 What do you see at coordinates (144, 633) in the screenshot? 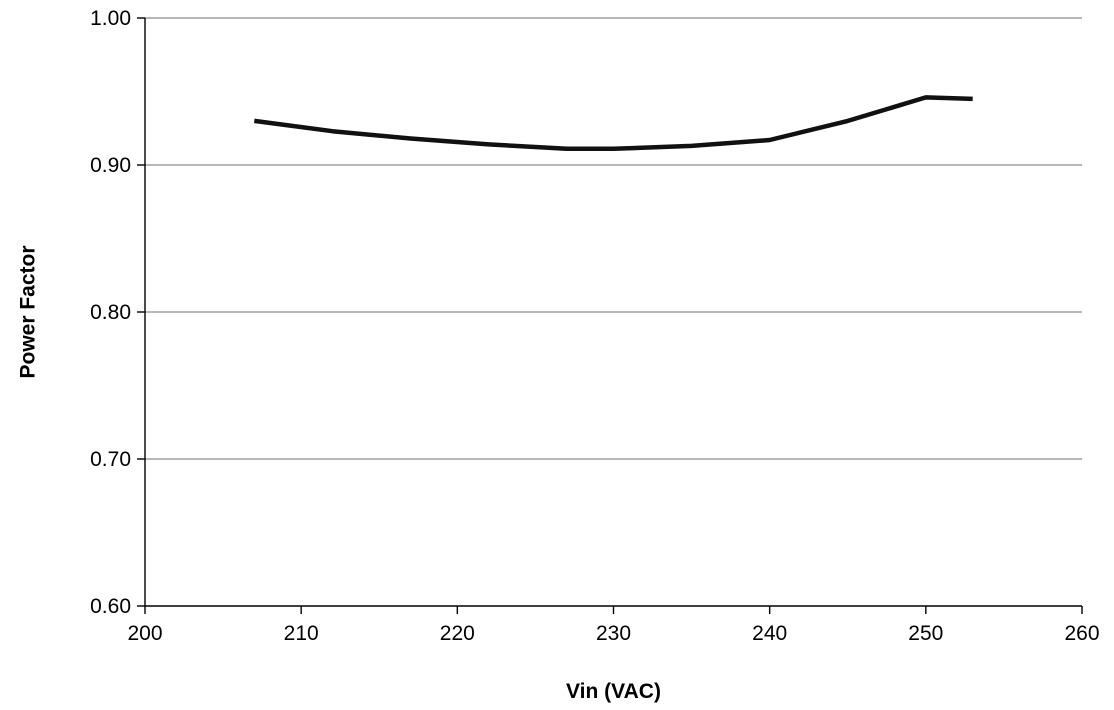
I see `x-tick-label: 200` at bounding box center [144, 633].